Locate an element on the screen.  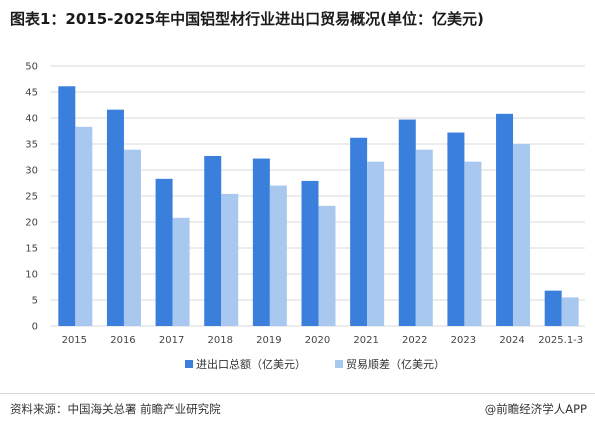
bar-surplus-2018 is located at coordinates (230, 259).